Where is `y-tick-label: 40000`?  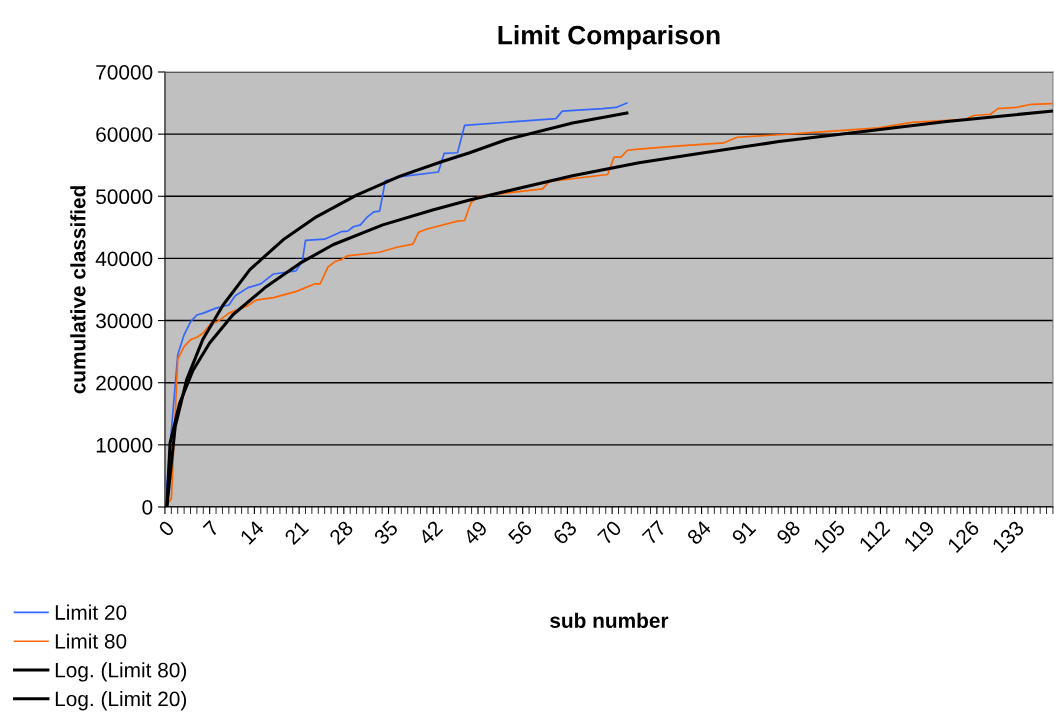
y-tick-label: 40000 is located at coordinates (124, 259).